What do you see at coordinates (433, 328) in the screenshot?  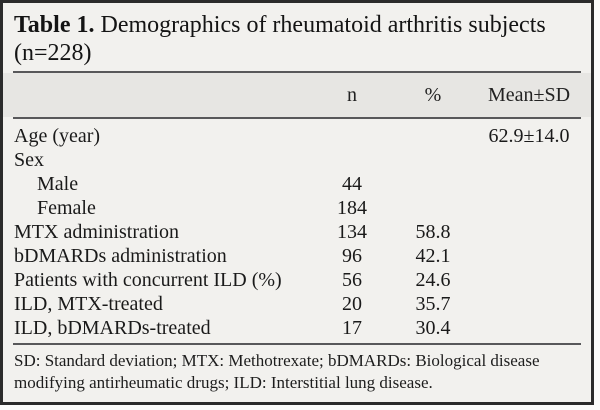 I see `row-pct-value: 30.4` at bounding box center [433, 328].